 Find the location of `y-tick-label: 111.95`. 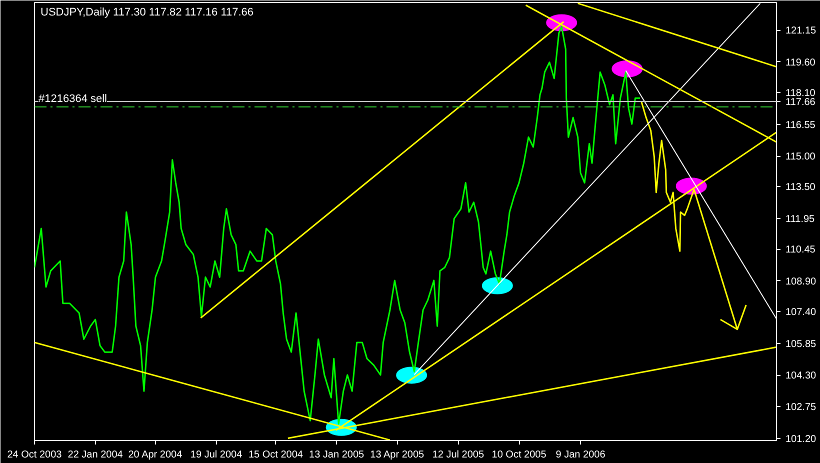

y-tick-label: 111.95 is located at coordinates (801, 219).